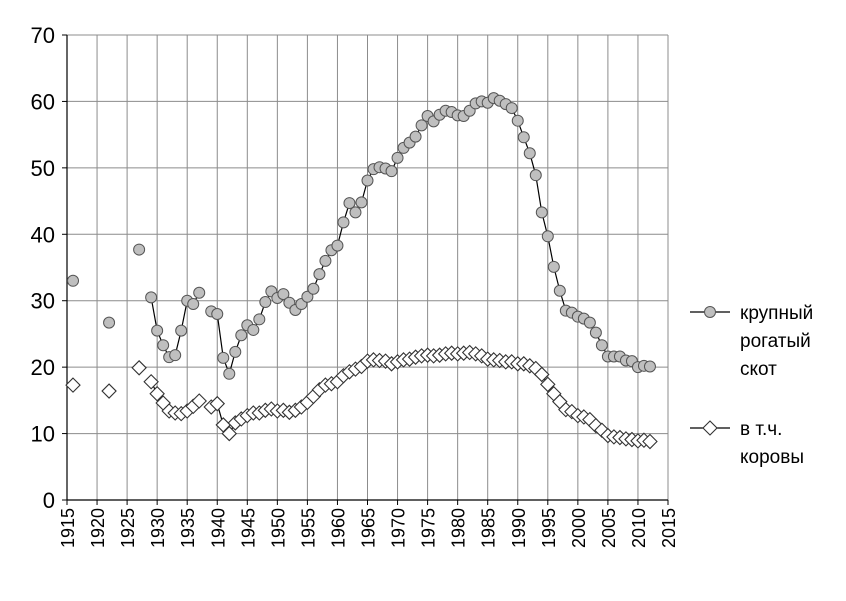 This screenshot has width=846, height=601. Describe the element at coordinates (772, 457) in the screenshot. I see `legend-label: коровы` at that location.